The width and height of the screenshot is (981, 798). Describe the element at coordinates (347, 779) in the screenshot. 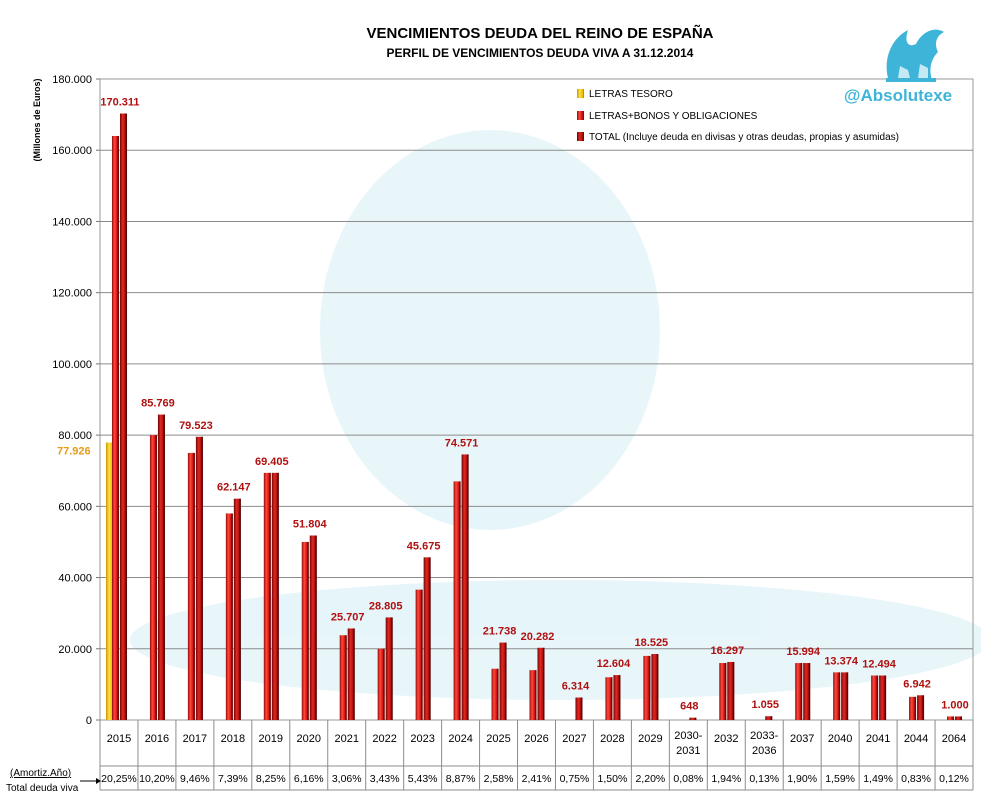

I see `x-percentage-label: 3,06%` at that location.